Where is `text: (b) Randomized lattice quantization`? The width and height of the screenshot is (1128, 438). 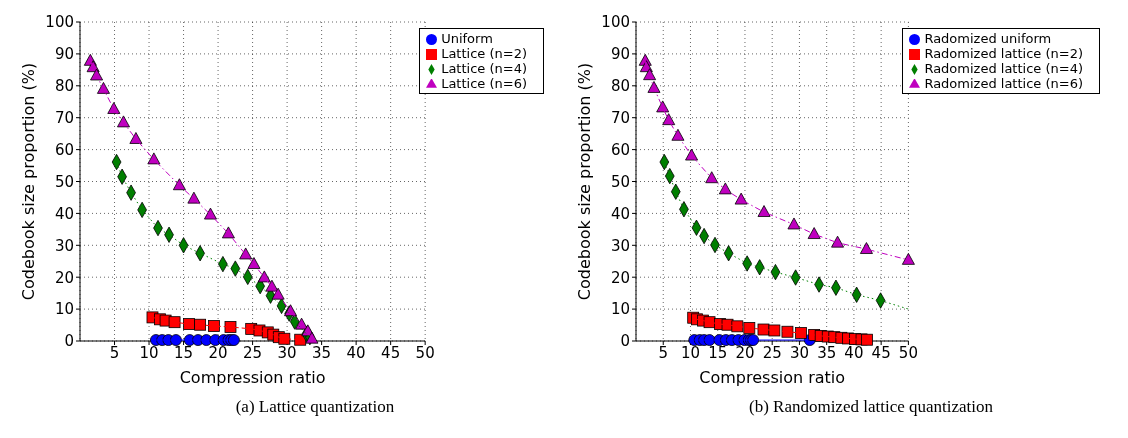 text: (b) Randomized lattice quantization is located at coordinates (871, 407).